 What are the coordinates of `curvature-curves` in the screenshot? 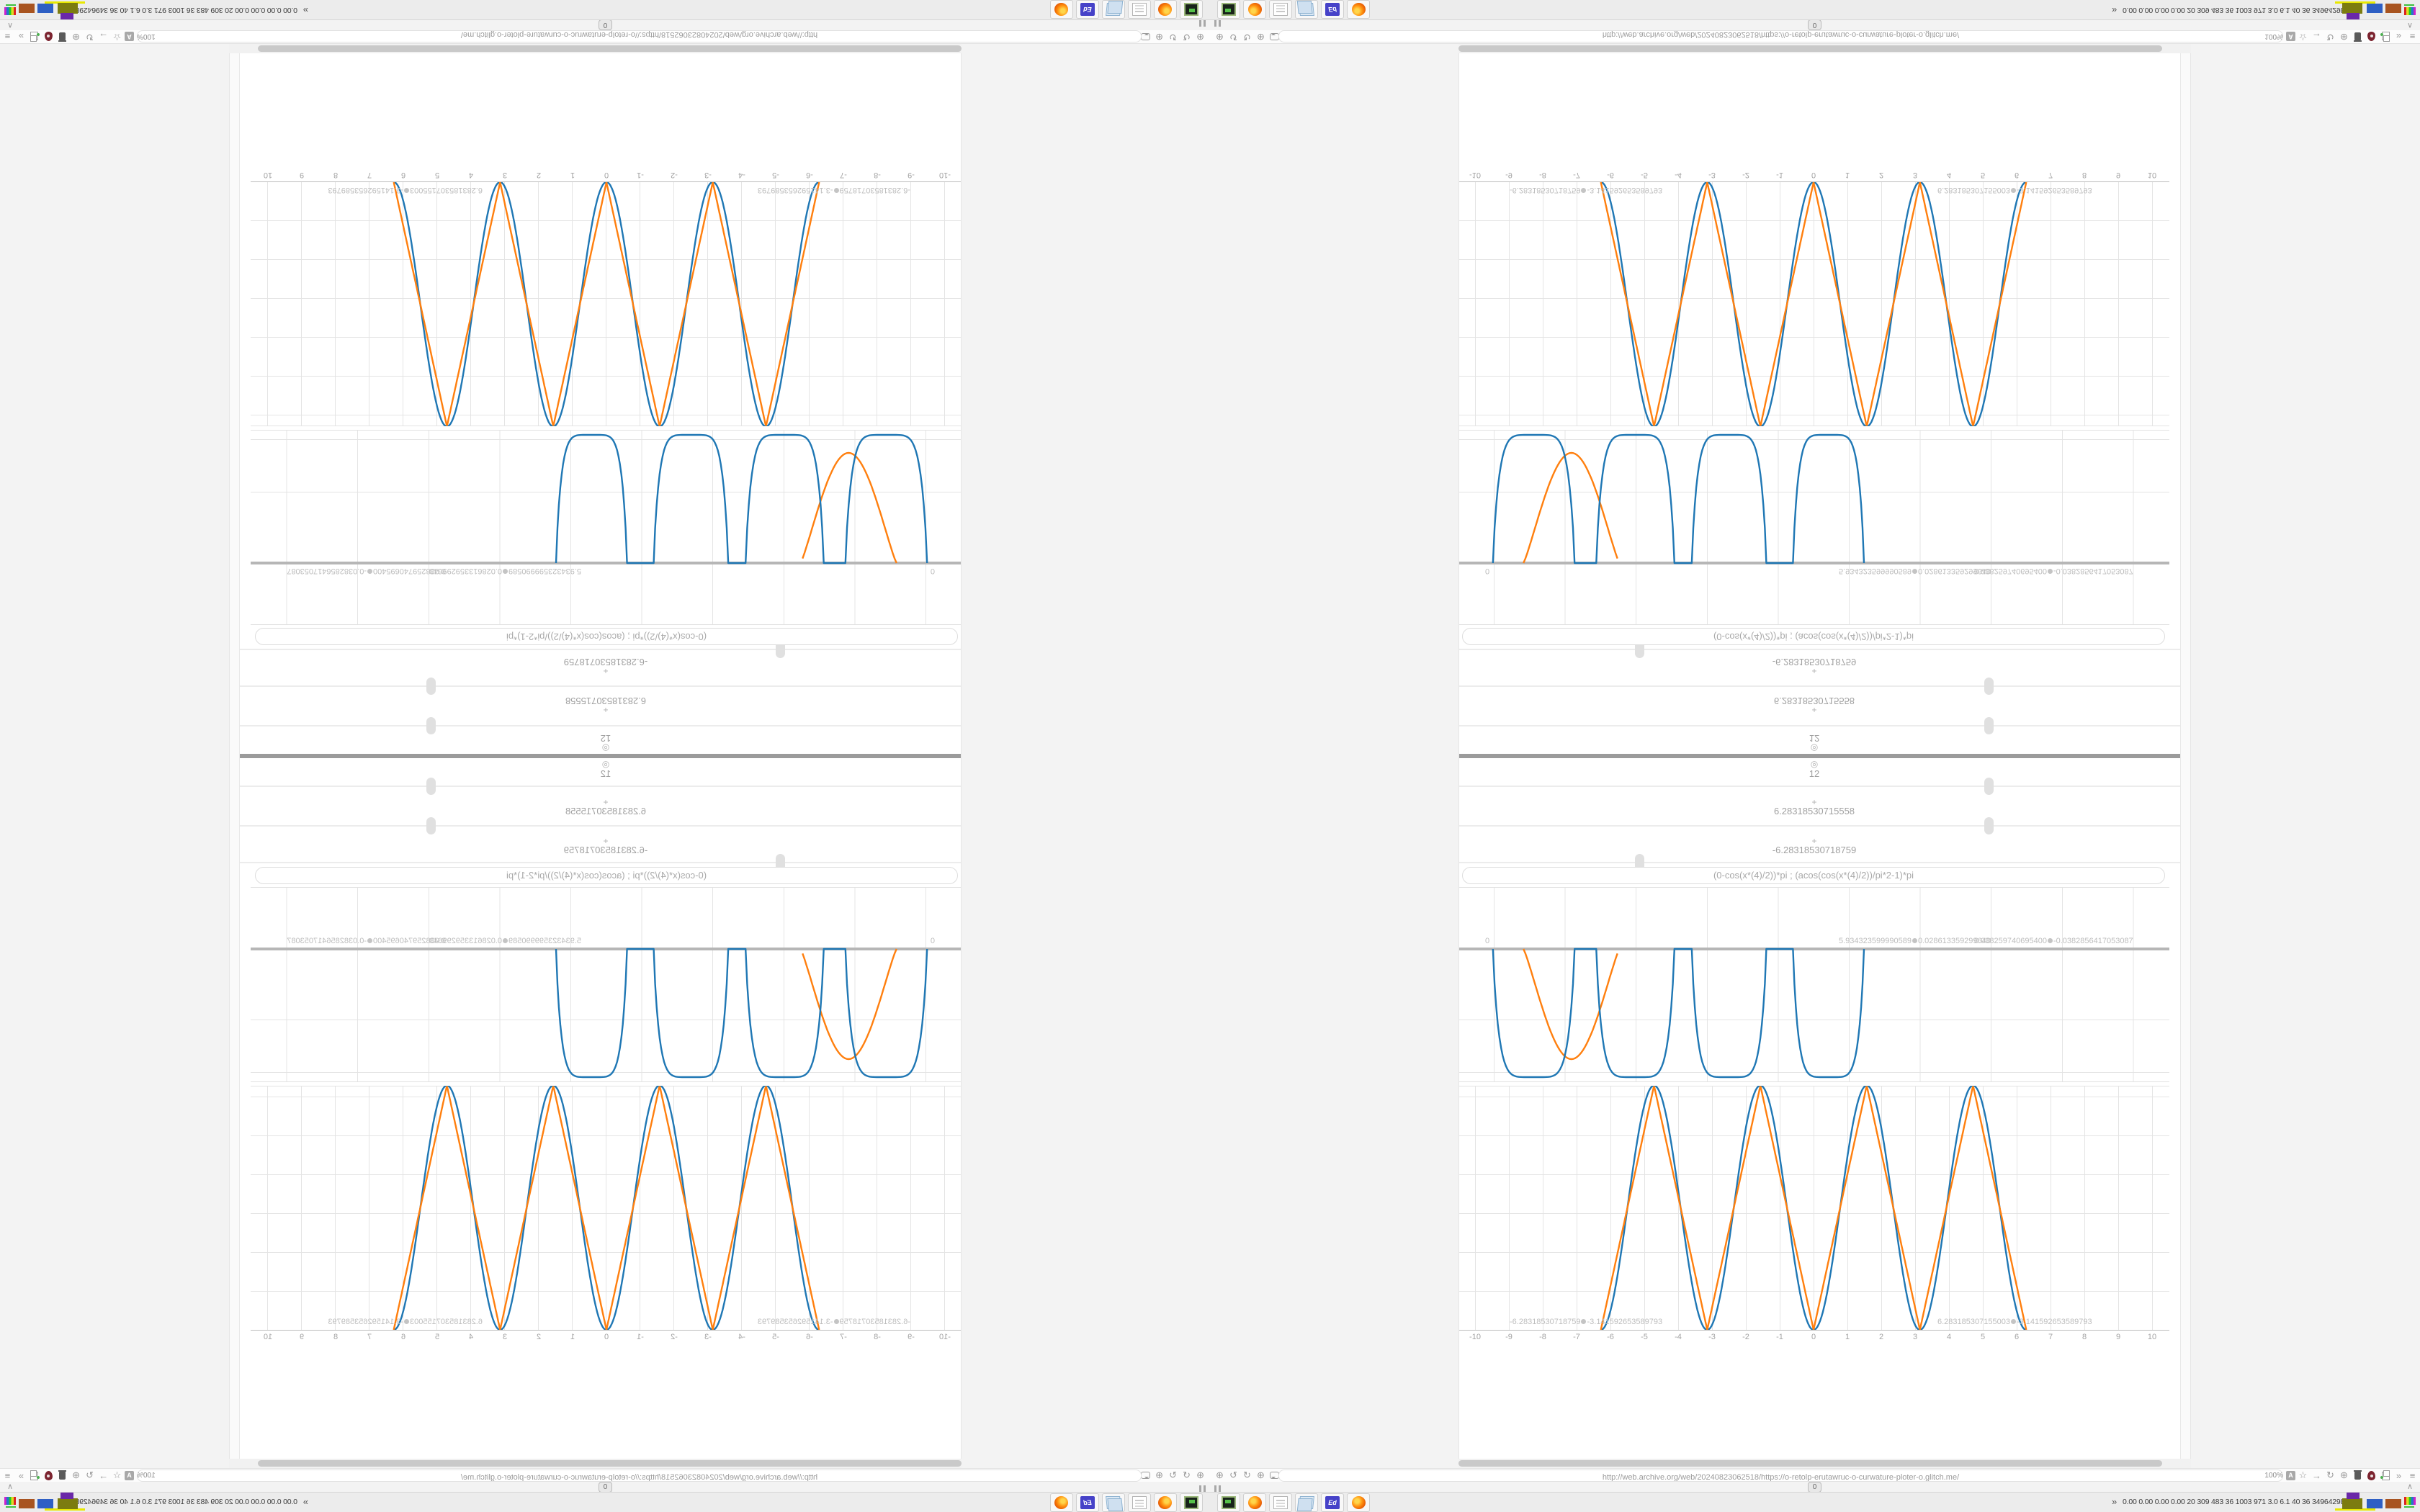 It's located at (1814, 985).